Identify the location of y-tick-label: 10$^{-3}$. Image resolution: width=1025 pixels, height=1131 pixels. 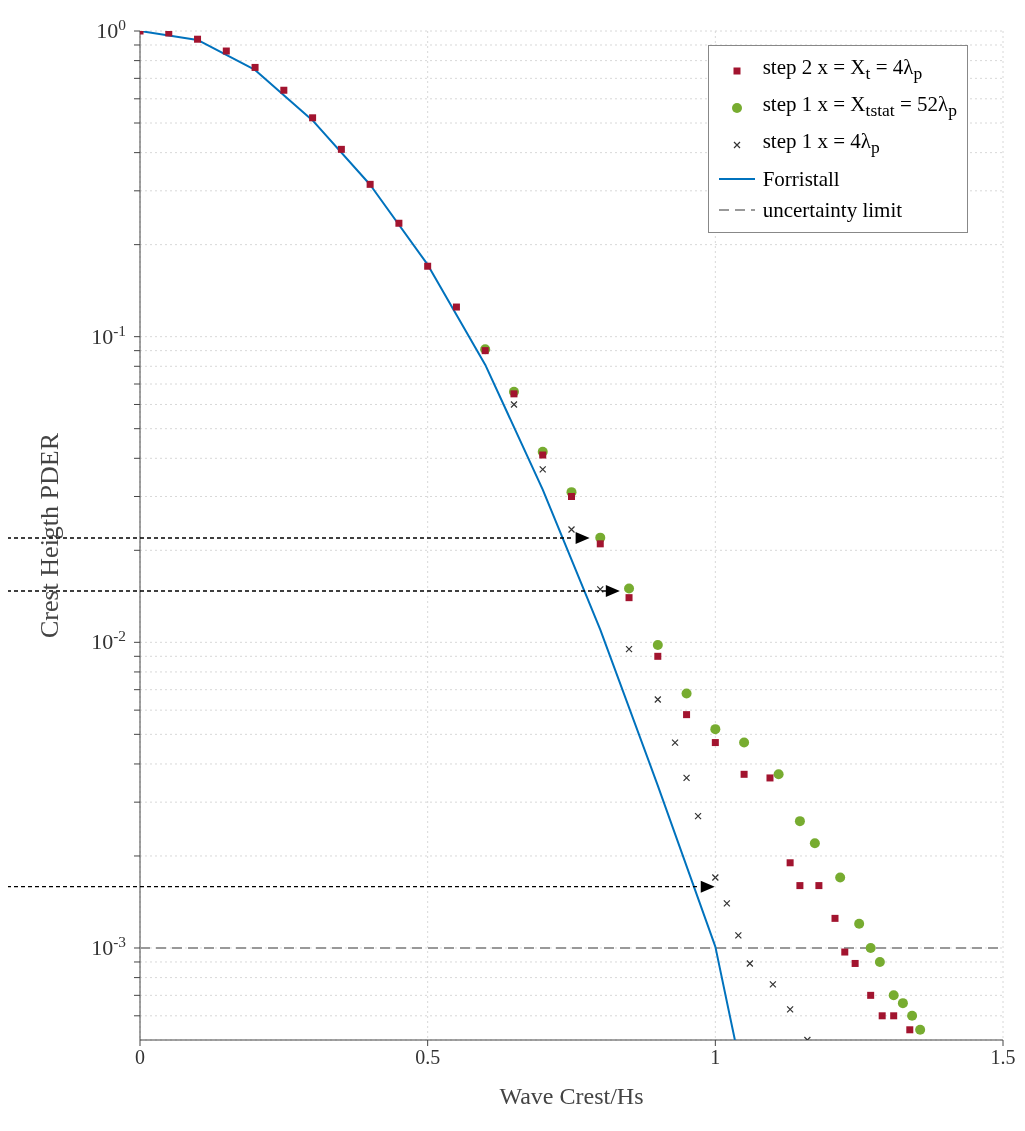
(109, 946).